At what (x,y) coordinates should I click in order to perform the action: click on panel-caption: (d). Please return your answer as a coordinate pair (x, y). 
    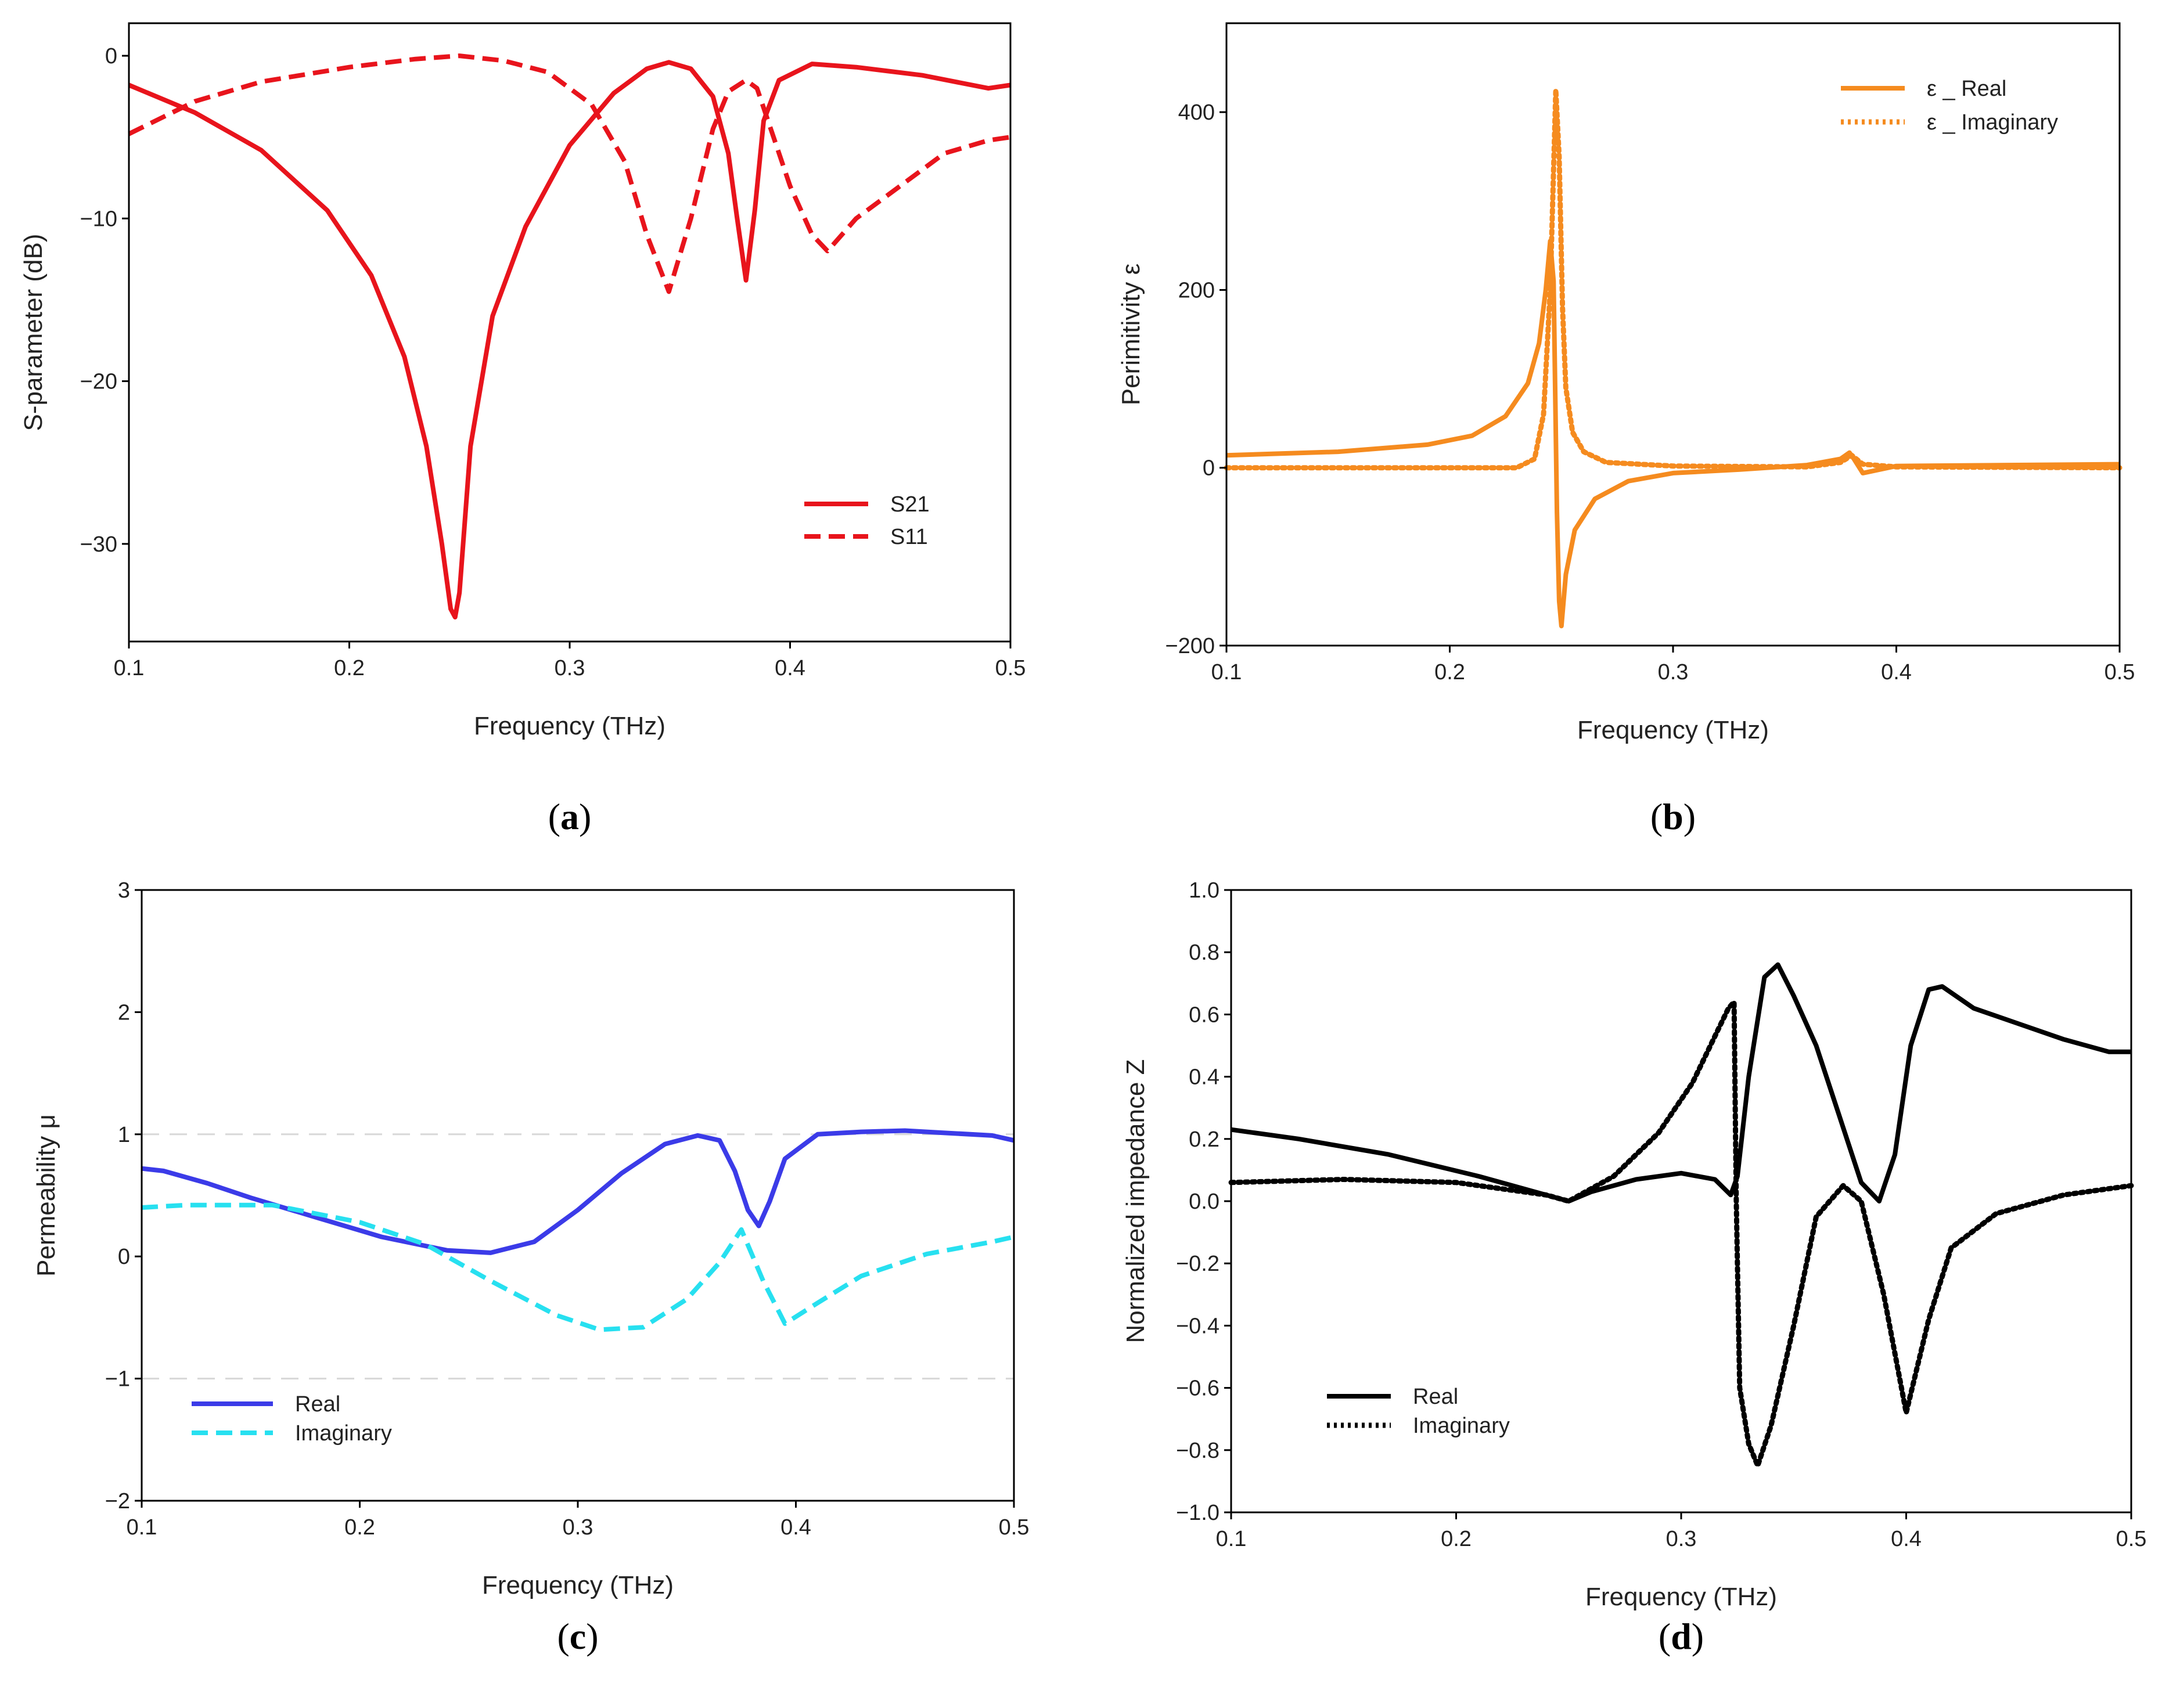
    Looking at the image, I should click on (1681, 1636).